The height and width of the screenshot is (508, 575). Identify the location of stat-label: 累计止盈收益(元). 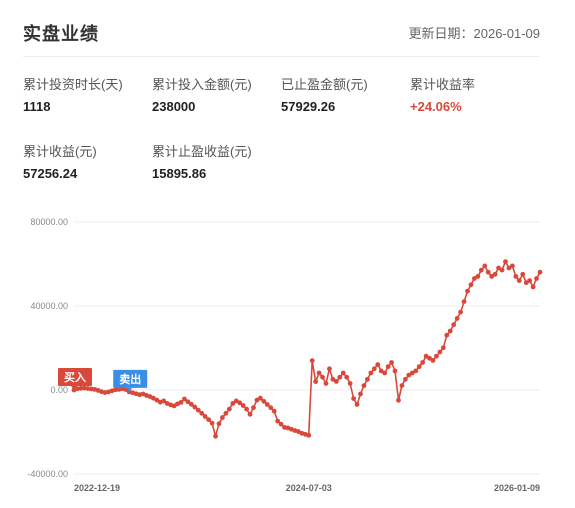
(202, 151).